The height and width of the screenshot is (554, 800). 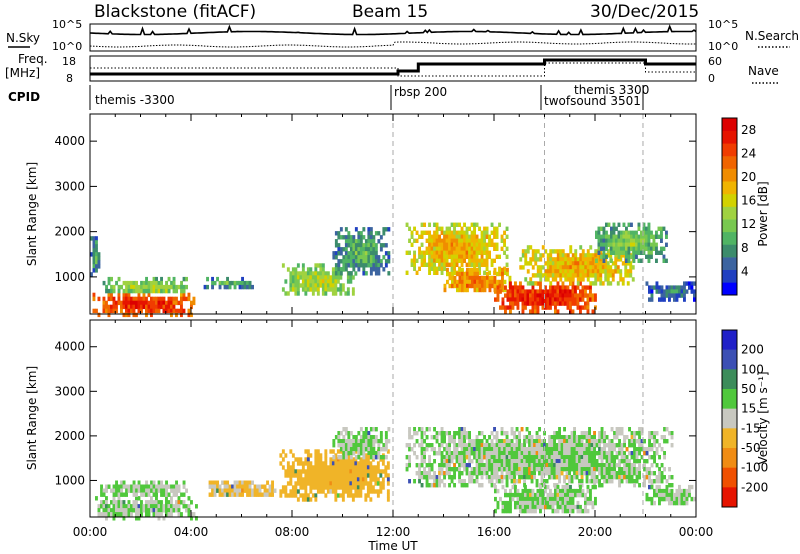 I want to click on colorbar-frame, so click(x=729, y=206).